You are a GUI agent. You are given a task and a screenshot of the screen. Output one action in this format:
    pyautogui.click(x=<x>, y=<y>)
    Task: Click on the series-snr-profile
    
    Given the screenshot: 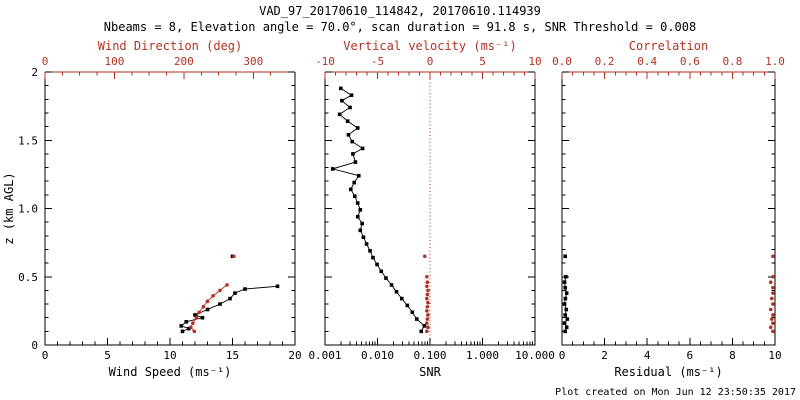 What is the action you would take?
    pyautogui.click(x=378, y=210)
    